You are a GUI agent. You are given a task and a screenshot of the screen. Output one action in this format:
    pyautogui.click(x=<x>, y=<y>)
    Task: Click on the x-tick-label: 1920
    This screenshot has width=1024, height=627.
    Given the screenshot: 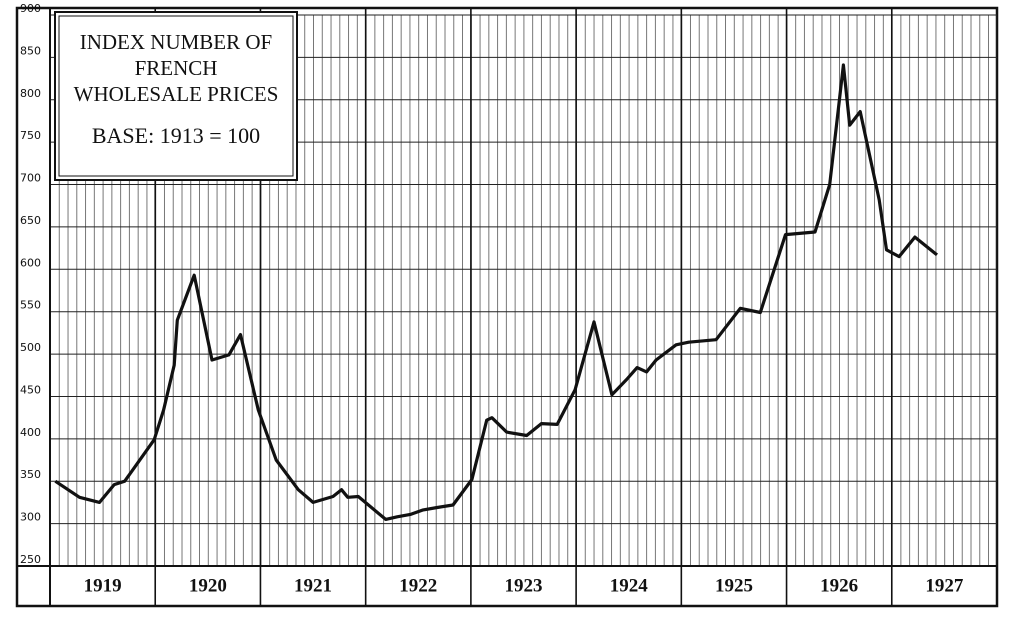 What is the action you would take?
    pyautogui.click(x=208, y=585)
    